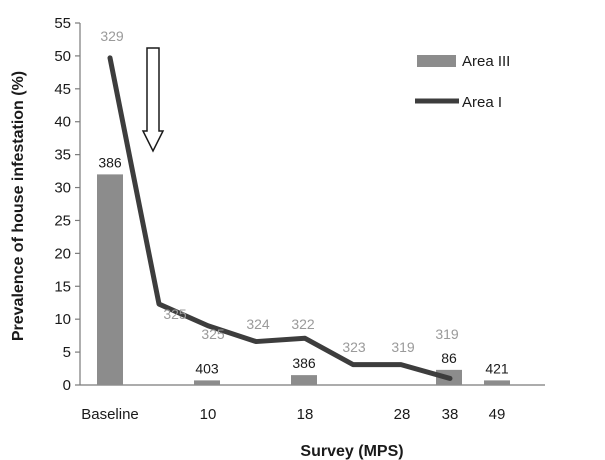 This screenshot has height=460, width=605. What do you see at coordinates (67, 352) in the screenshot?
I see `y-tick-label: 5` at bounding box center [67, 352].